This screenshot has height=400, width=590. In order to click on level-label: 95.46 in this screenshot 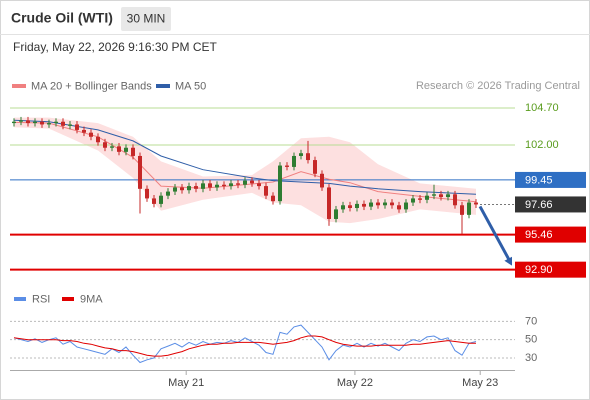, I will do `click(539, 235)`.